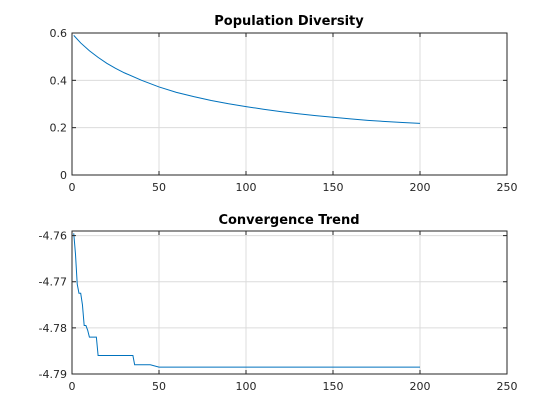 The width and height of the screenshot is (560, 420). I want to click on y-tick-label: -4.78, so click(53, 328).